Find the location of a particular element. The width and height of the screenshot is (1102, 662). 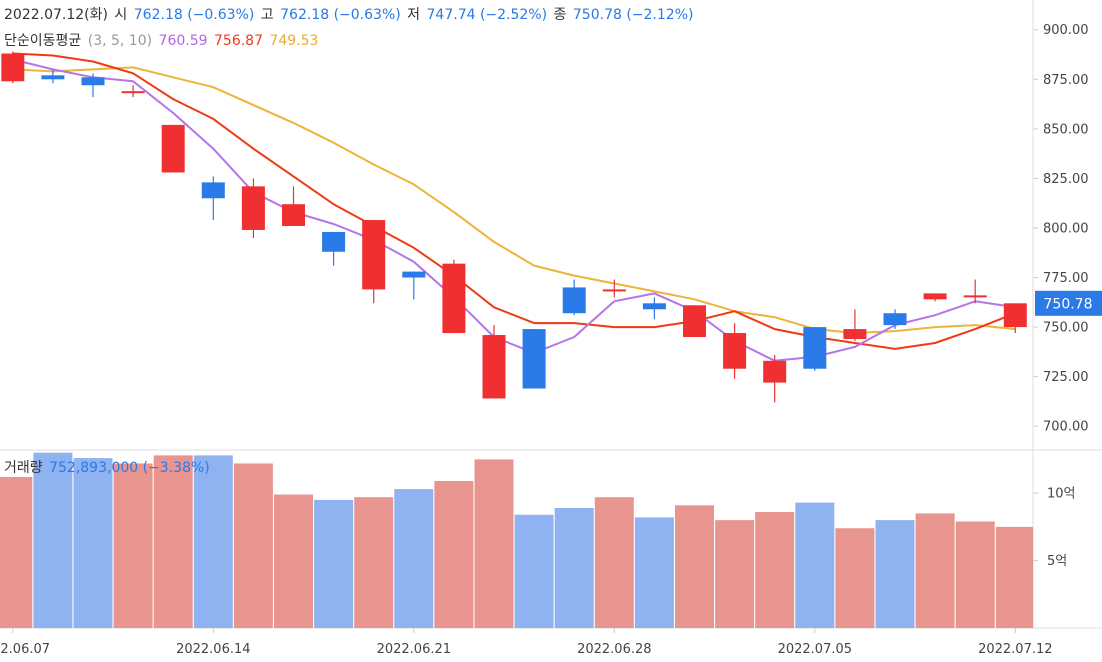

price-badge-label: 750.78 is located at coordinates (1068, 304).